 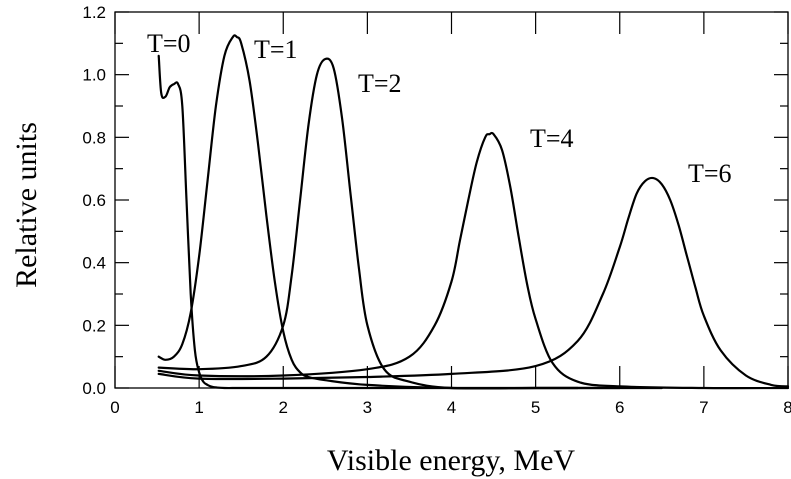 I want to click on x-tick-label: 4, so click(x=451, y=407).